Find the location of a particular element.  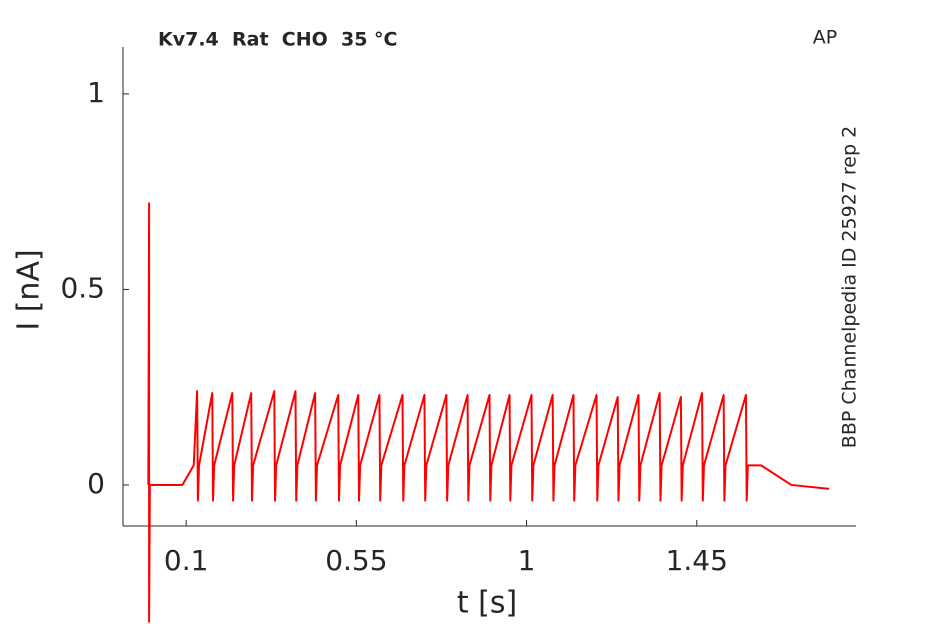

y-tick-label: 0.5 is located at coordinates (82, 287).